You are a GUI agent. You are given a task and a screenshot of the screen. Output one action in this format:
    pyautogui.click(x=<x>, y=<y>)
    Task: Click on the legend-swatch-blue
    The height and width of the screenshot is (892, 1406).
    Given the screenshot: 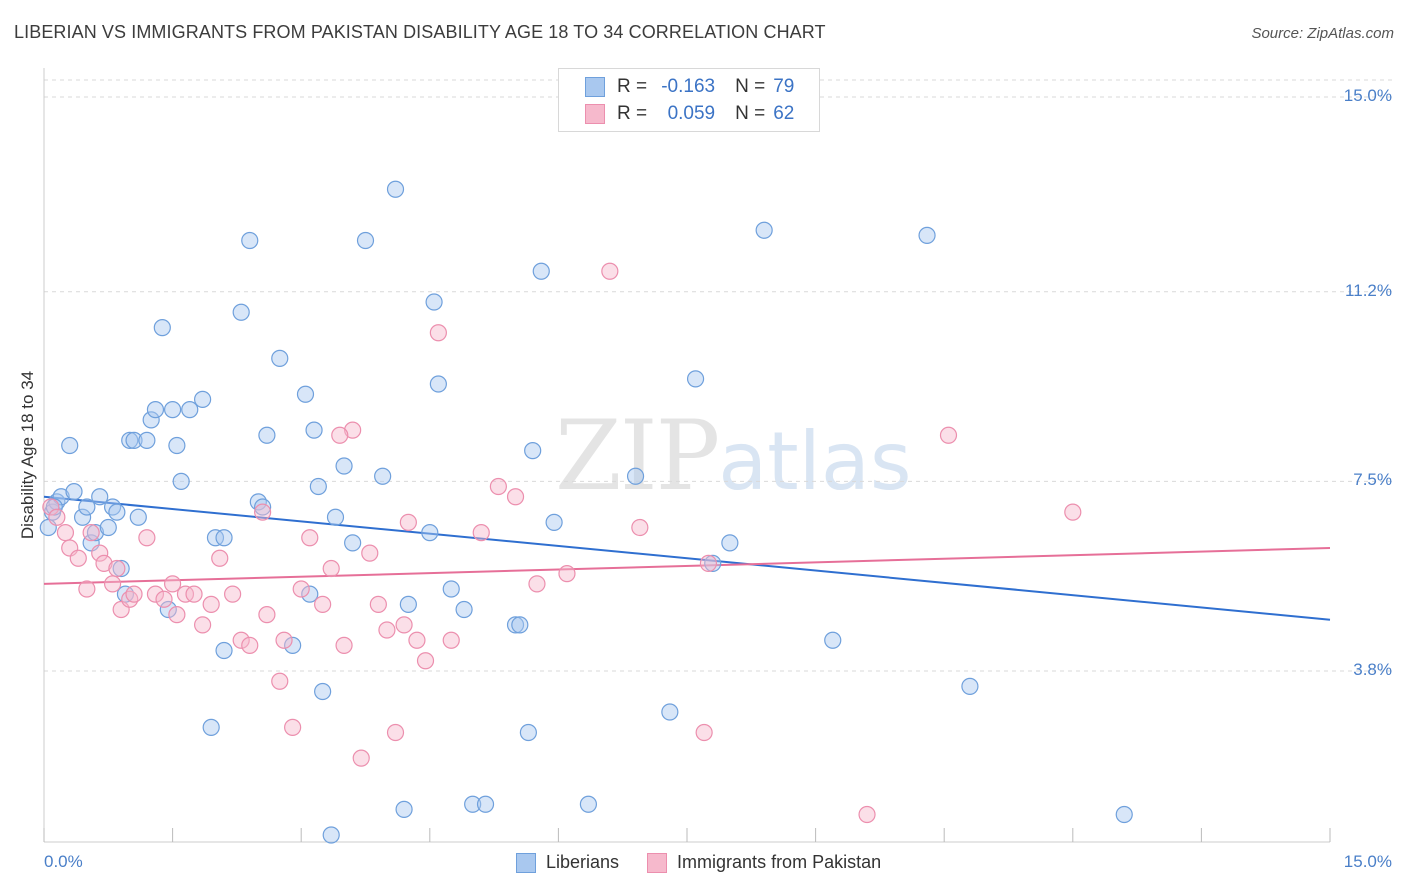 What is the action you would take?
    pyautogui.click(x=526, y=862)
    